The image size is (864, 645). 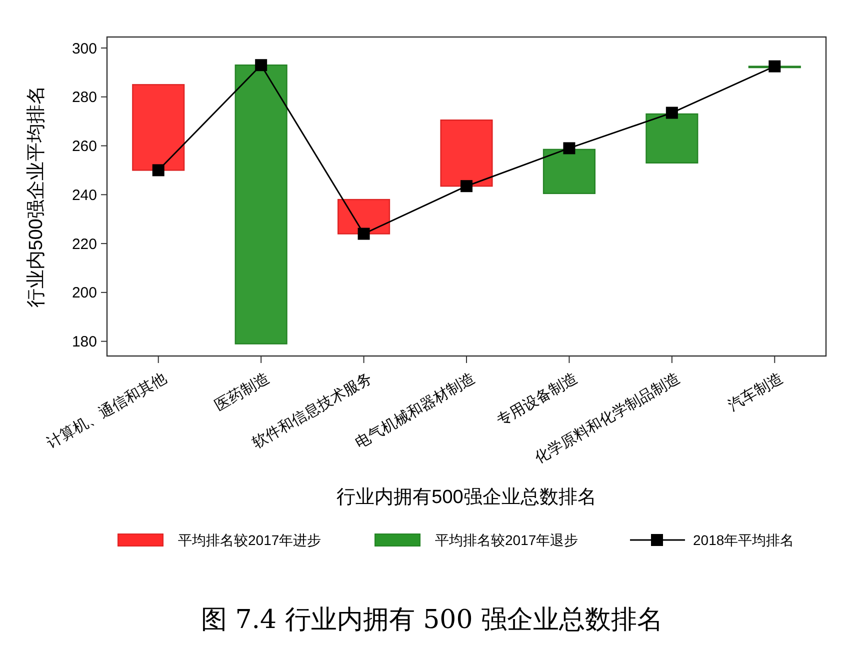 What do you see at coordinates (466, 497) in the screenshot?
I see `x-axis-title: 行业内拥有500强企业总数排名` at bounding box center [466, 497].